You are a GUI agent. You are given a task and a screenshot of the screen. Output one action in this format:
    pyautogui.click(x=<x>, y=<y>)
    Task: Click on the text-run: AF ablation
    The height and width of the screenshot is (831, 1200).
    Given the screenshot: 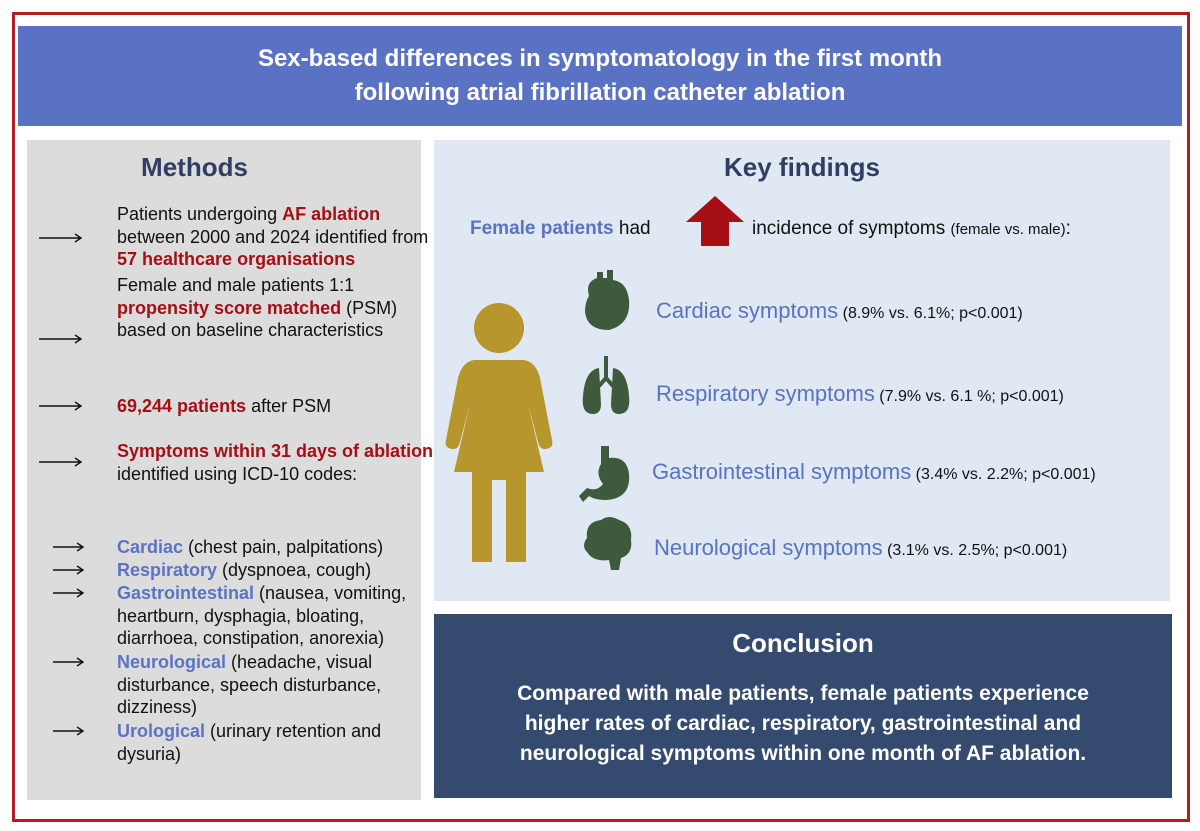 What is the action you would take?
    pyautogui.click(x=331, y=214)
    